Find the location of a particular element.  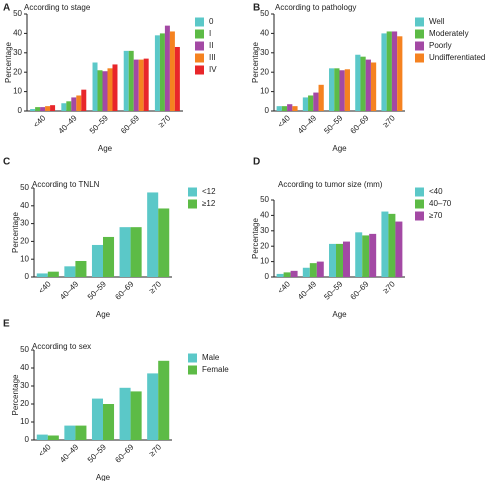

panel-letter: A is located at coordinates (6, 8).